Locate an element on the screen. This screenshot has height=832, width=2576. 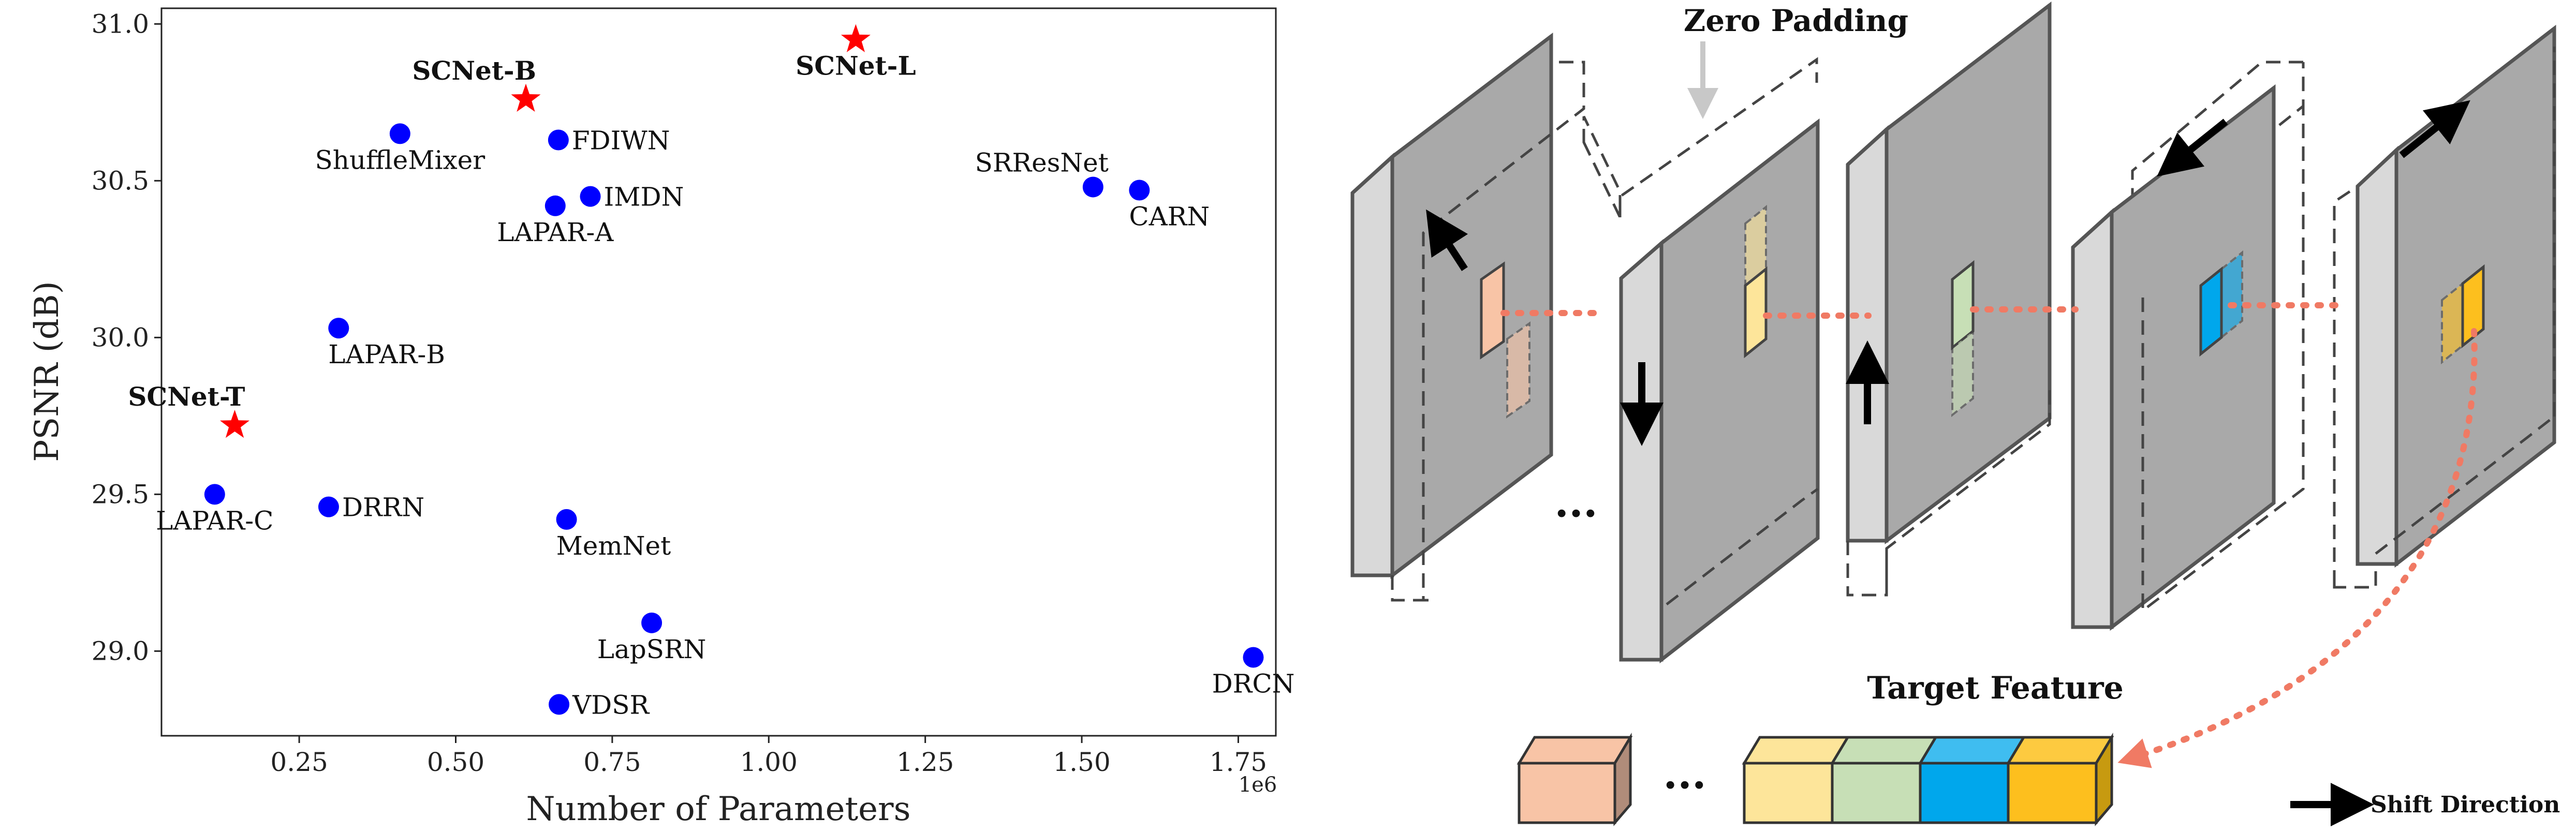
x-tick-label: 0.50 is located at coordinates (456, 762).